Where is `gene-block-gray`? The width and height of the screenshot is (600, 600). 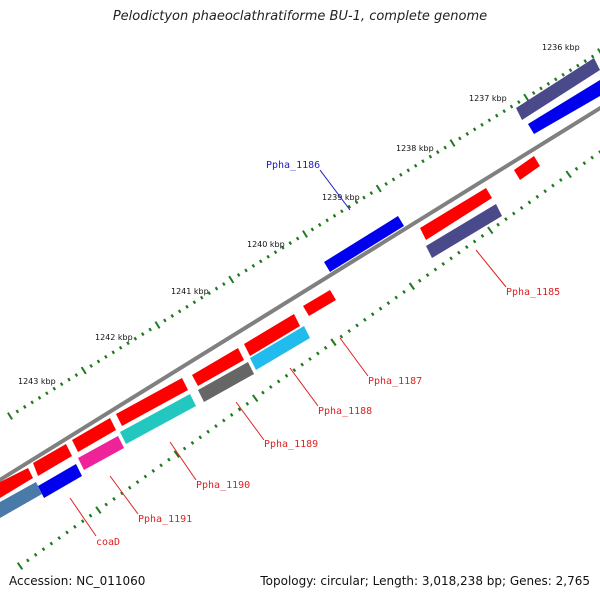 gene-block-gray is located at coordinates (226, 382).